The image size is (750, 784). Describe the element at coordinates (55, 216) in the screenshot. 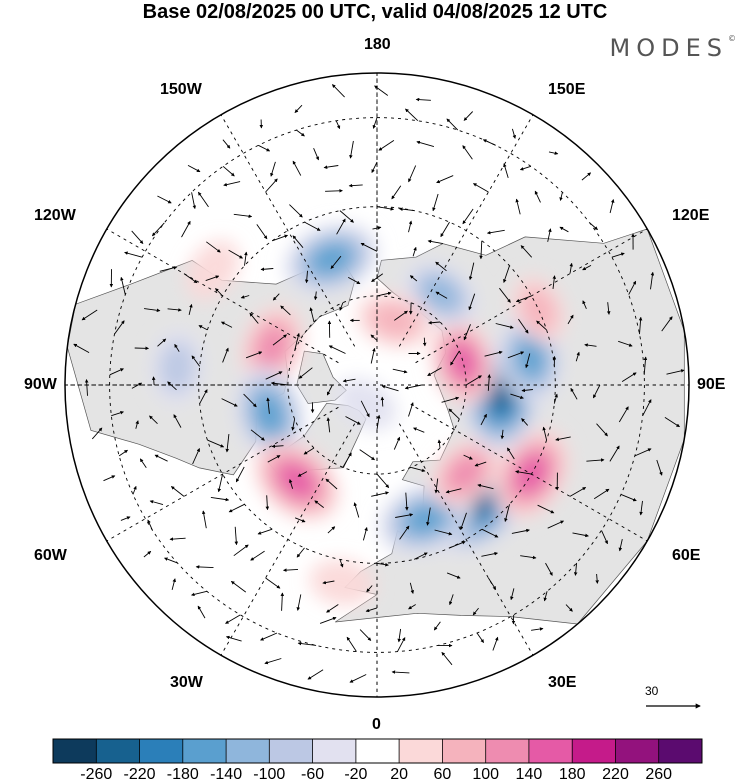

I see `lon-label-120w: 120W` at that location.